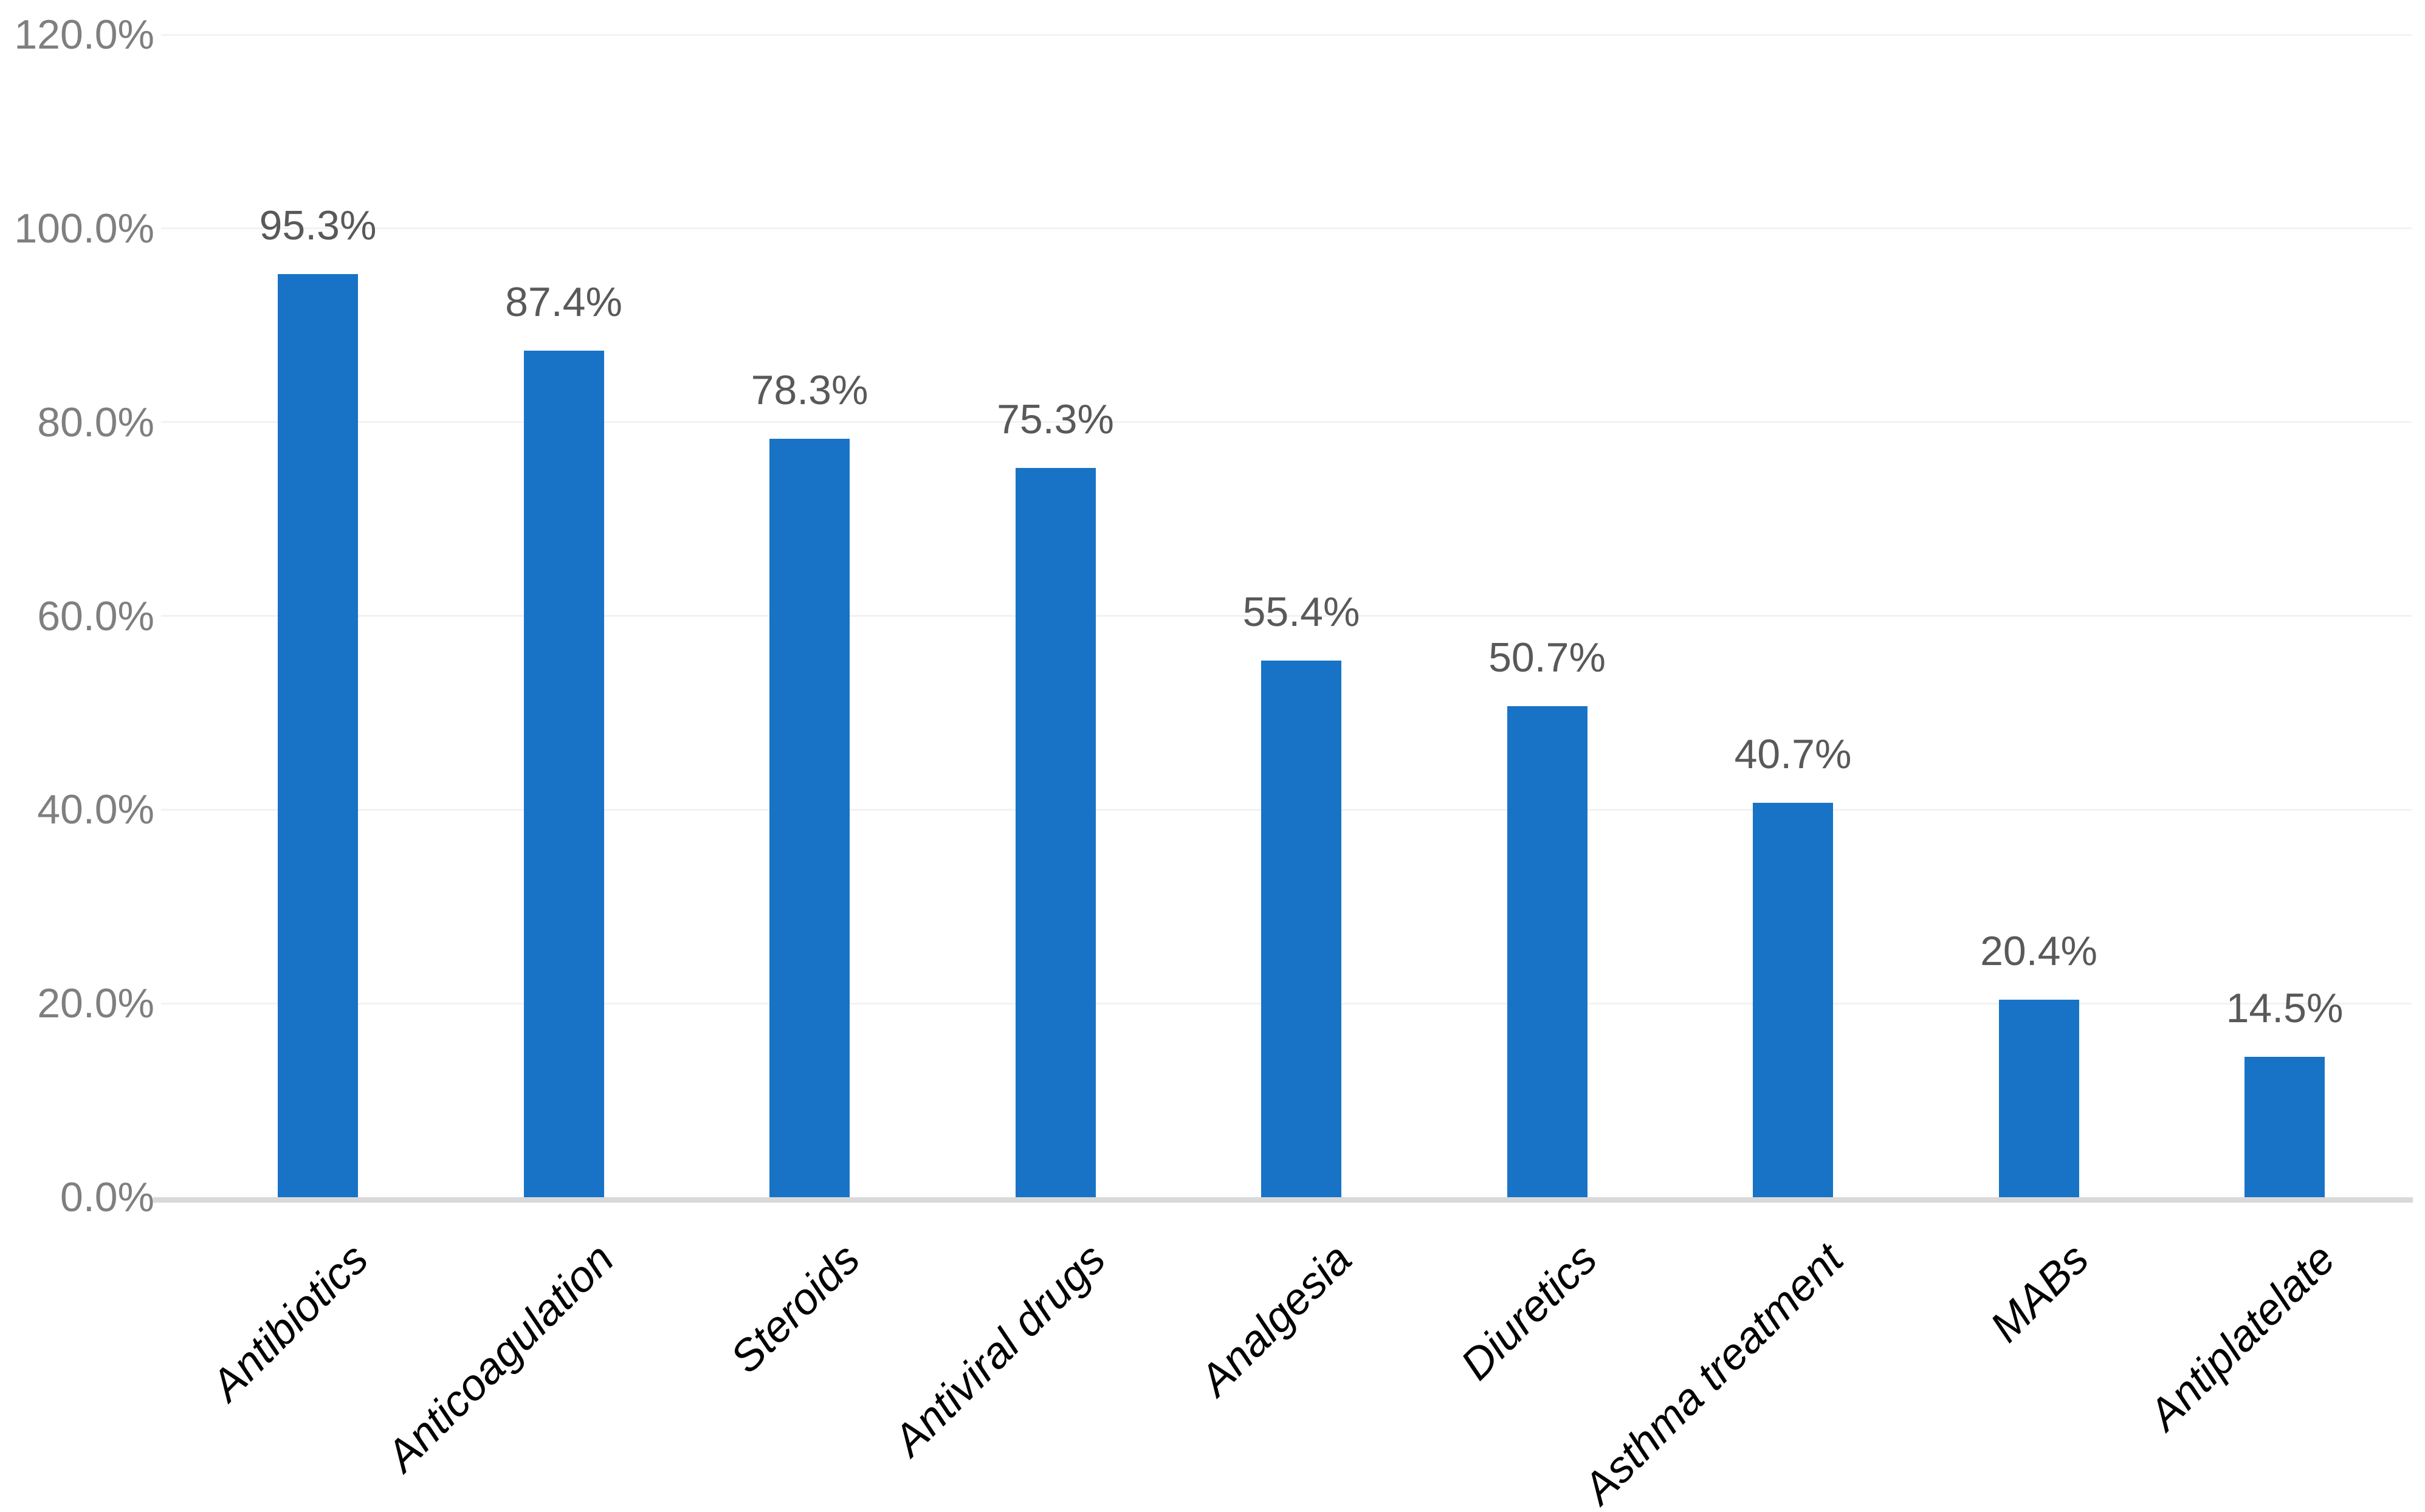 The height and width of the screenshot is (1512, 2425). I want to click on bar-value-label: 20.4%, so click(2039, 951).